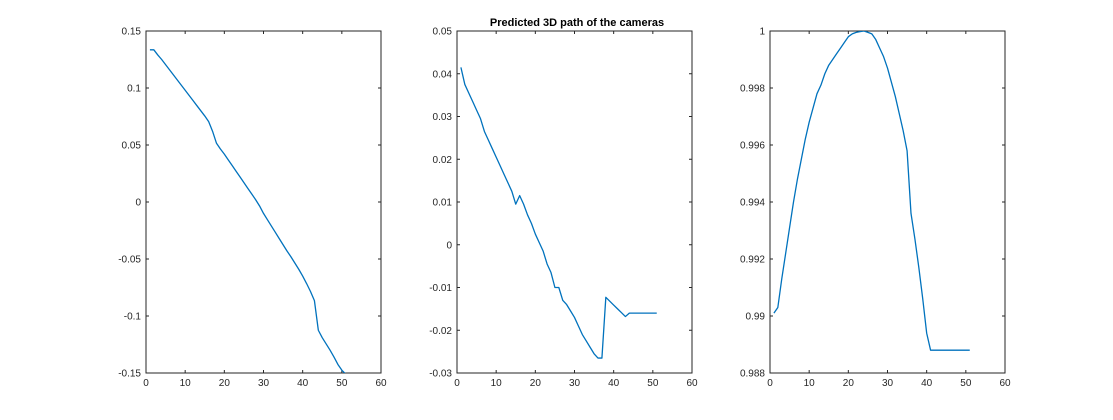 The width and height of the screenshot is (1113, 420). Describe the element at coordinates (440, 288) in the screenshot. I see `y-tick-label: -0.01` at that location.